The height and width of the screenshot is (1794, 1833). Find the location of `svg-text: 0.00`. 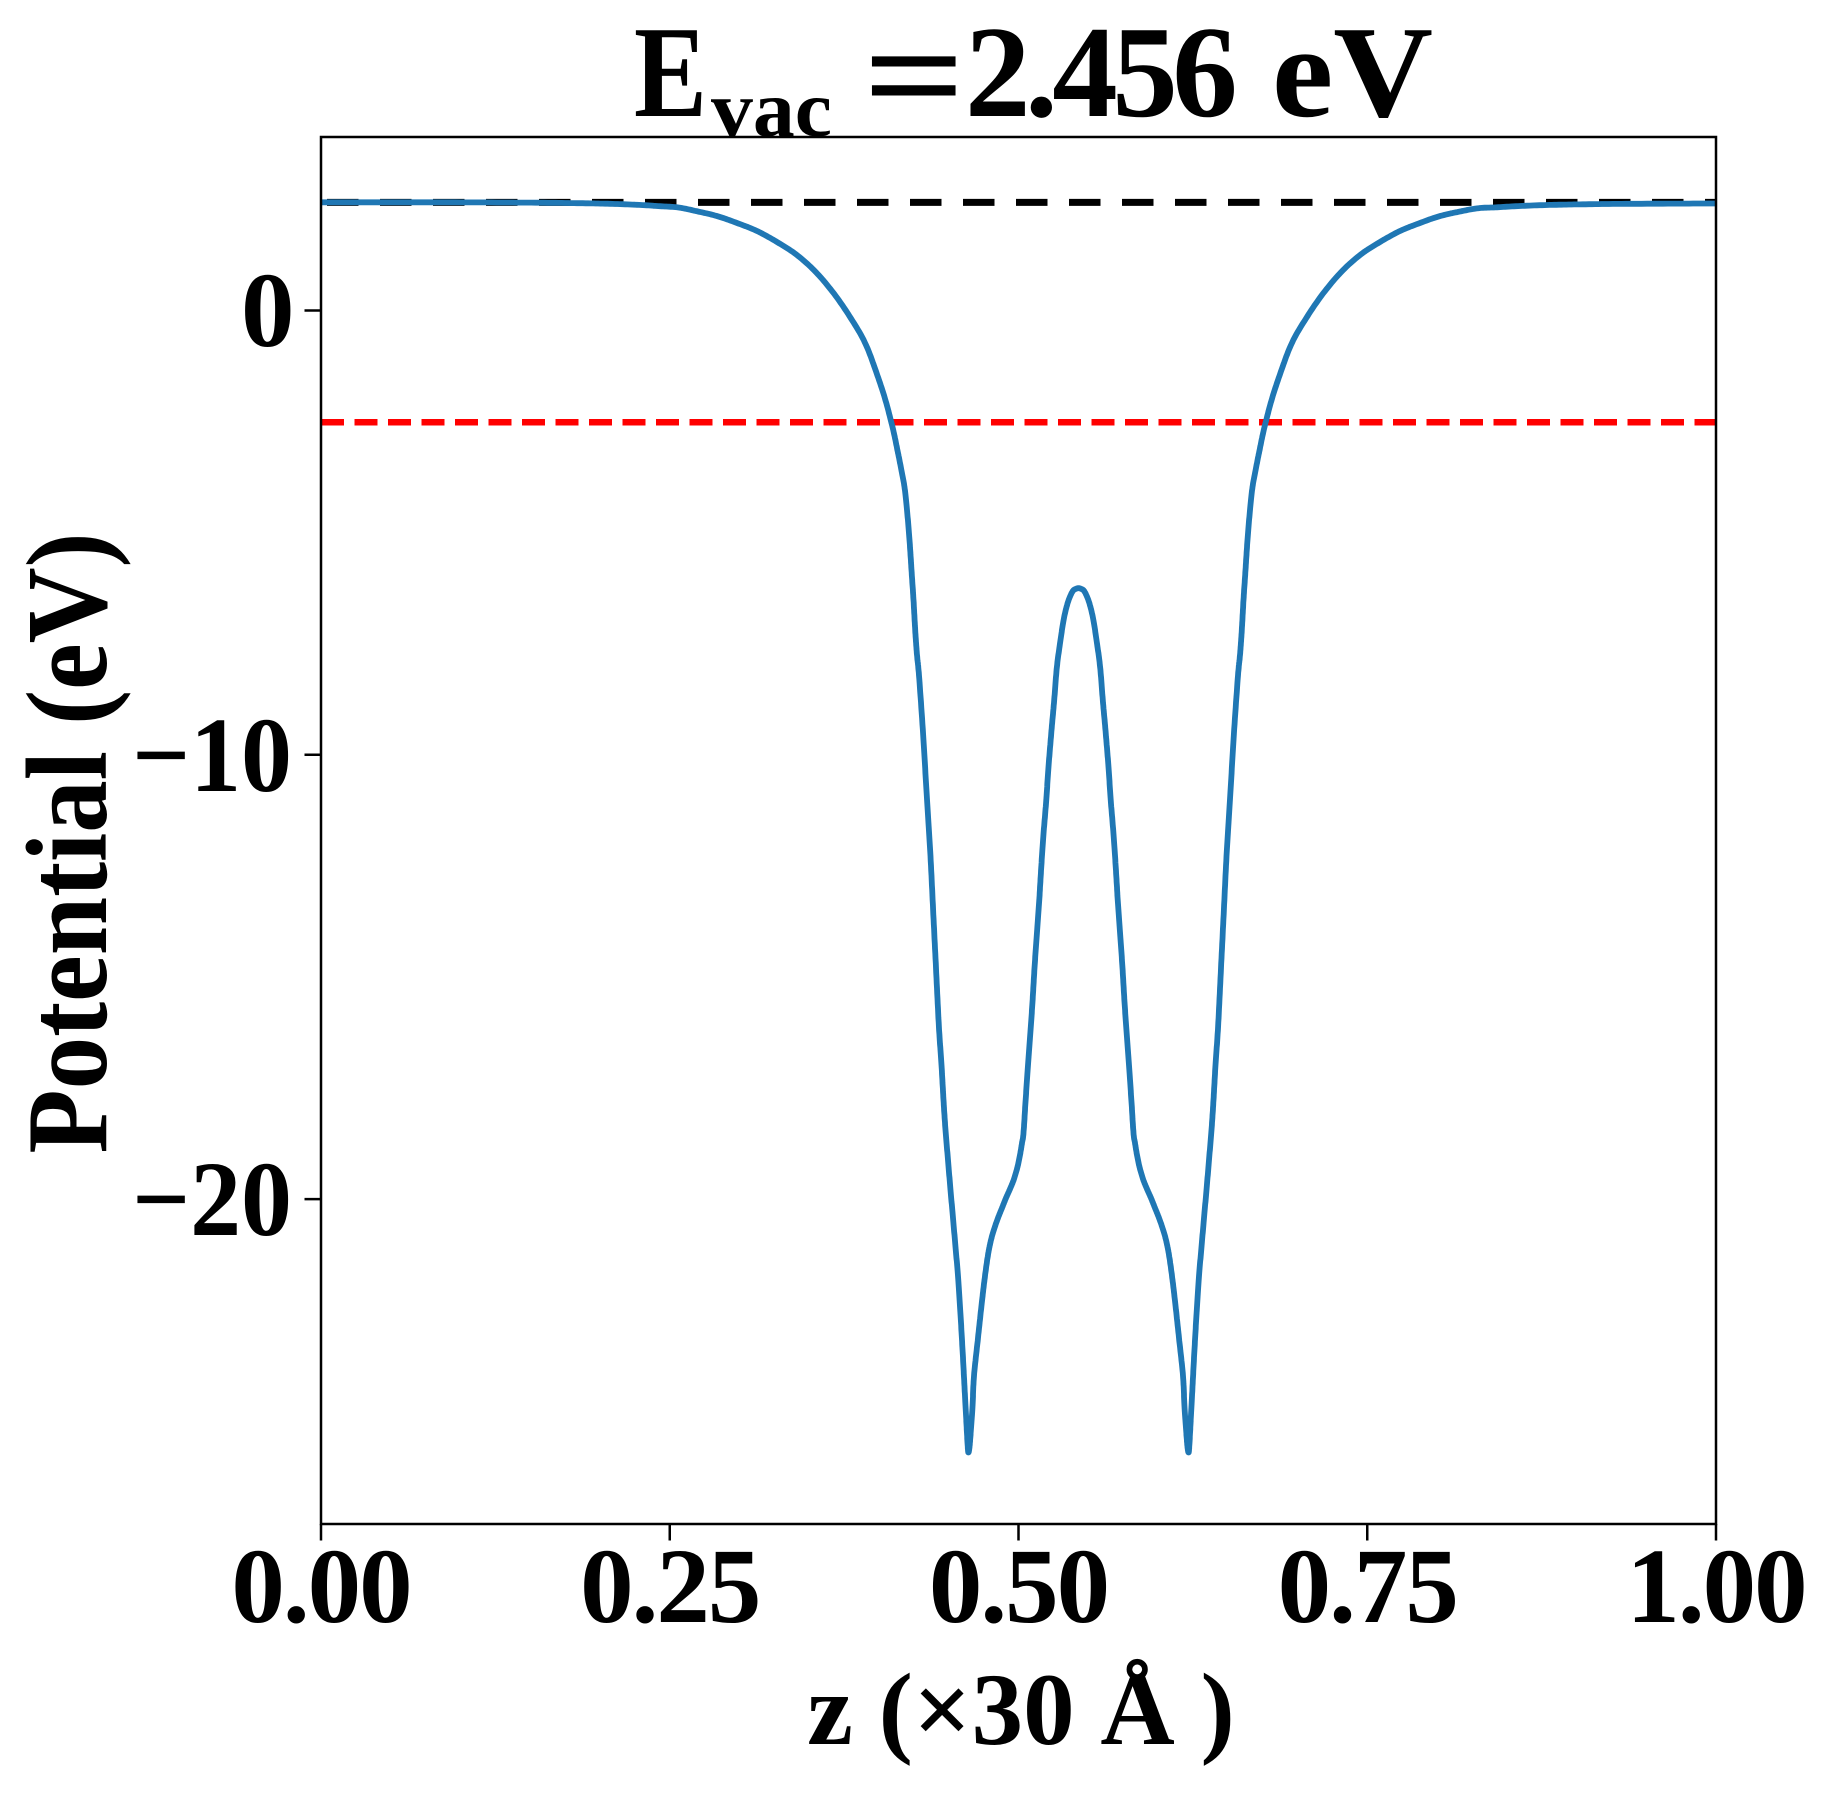

svg-text: 0.00 is located at coordinates (320, 1587).